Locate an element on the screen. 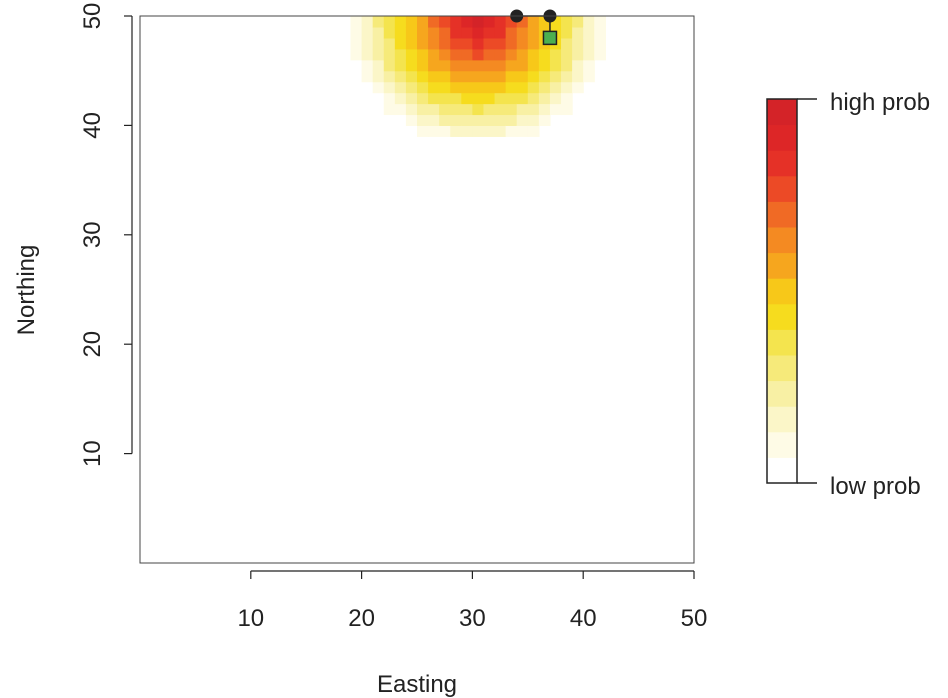 The width and height of the screenshot is (948, 698). y-axis-label: Northing is located at coordinates (26, 290).